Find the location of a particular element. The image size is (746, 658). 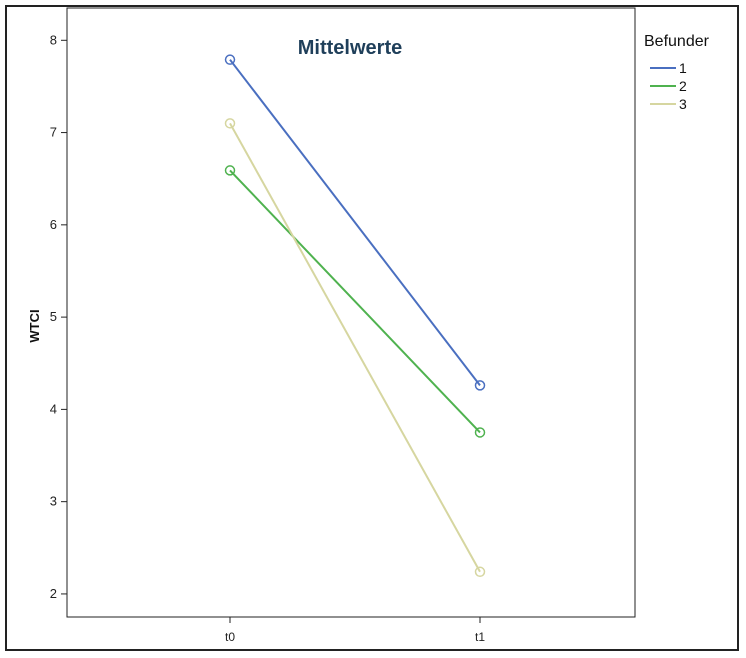

y-axis: 2 3 4 5 6 7 8 is located at coordinates (58, 316).